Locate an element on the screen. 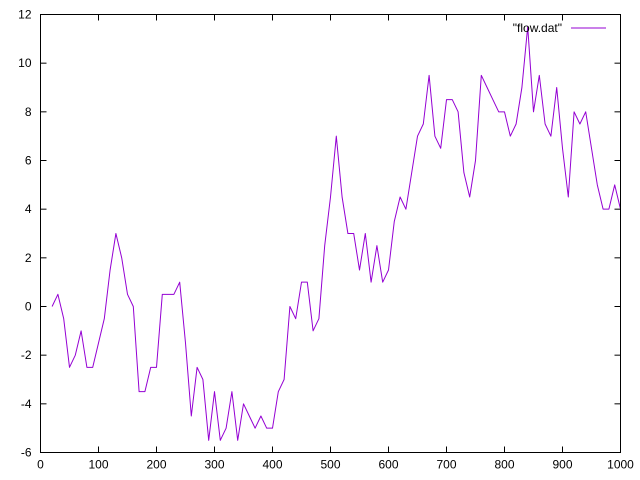 This screenshot has height=480, width=640. y-tick-label: -4 is located at coordinates (26, 404).